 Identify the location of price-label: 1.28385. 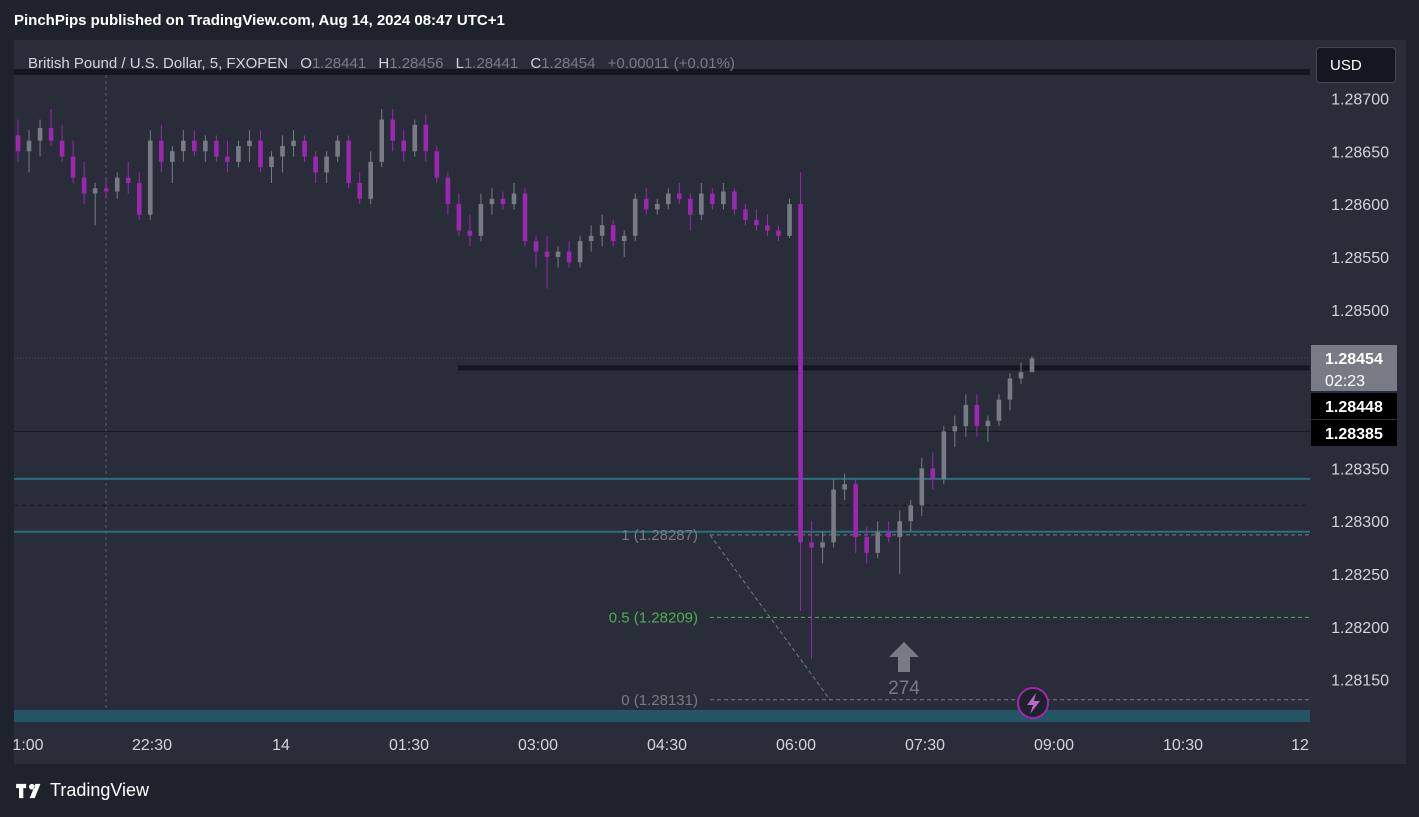
(1354, 434).